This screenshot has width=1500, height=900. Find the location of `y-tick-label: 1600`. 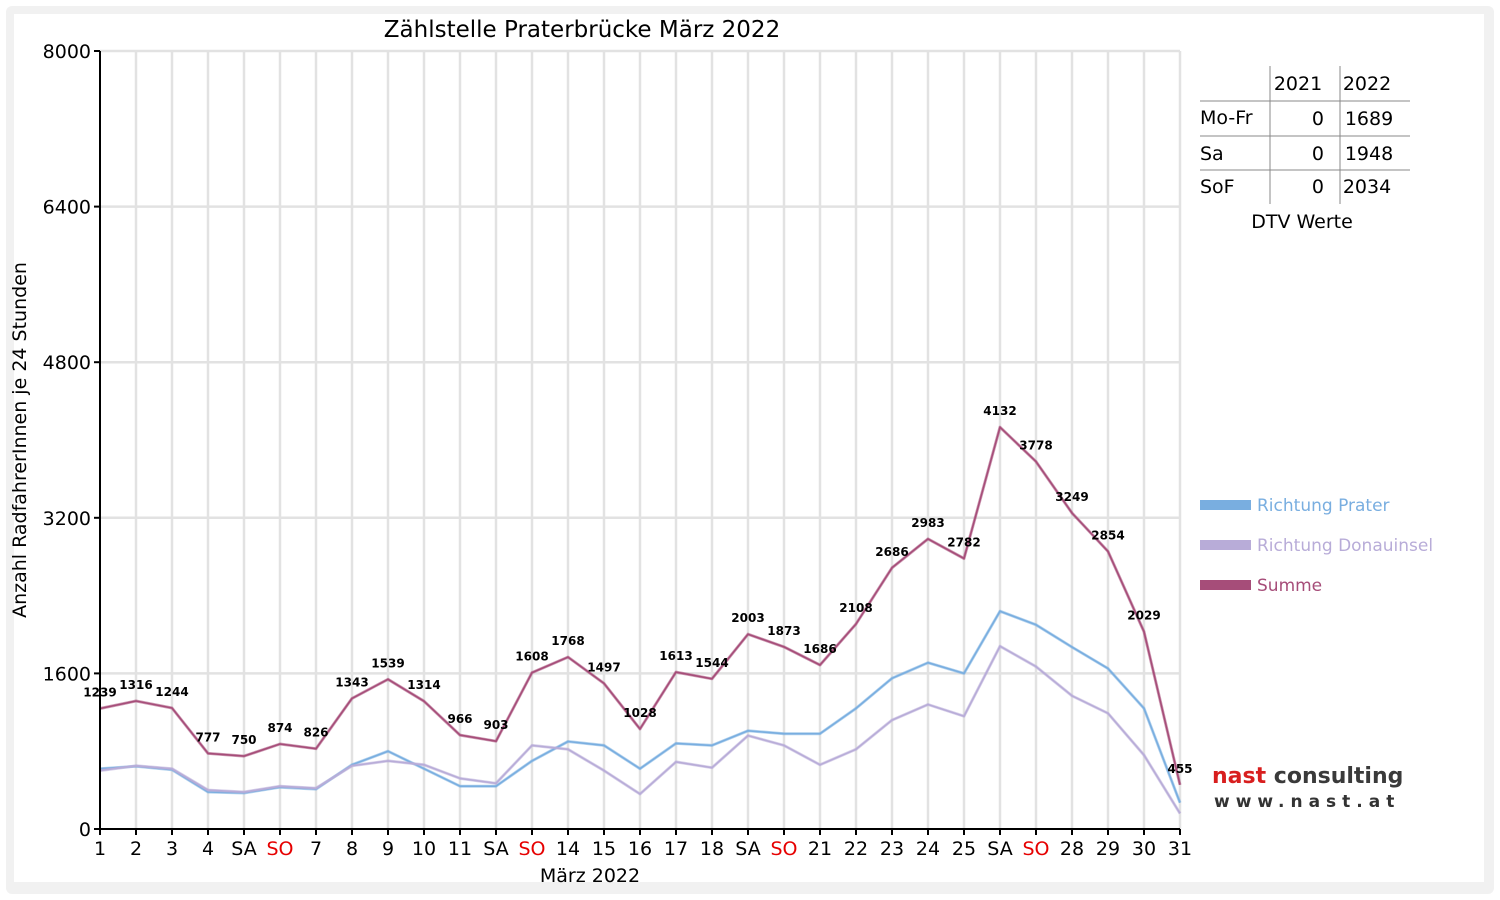

y-tick-label: 1600 is located at coordinates (67, 674).